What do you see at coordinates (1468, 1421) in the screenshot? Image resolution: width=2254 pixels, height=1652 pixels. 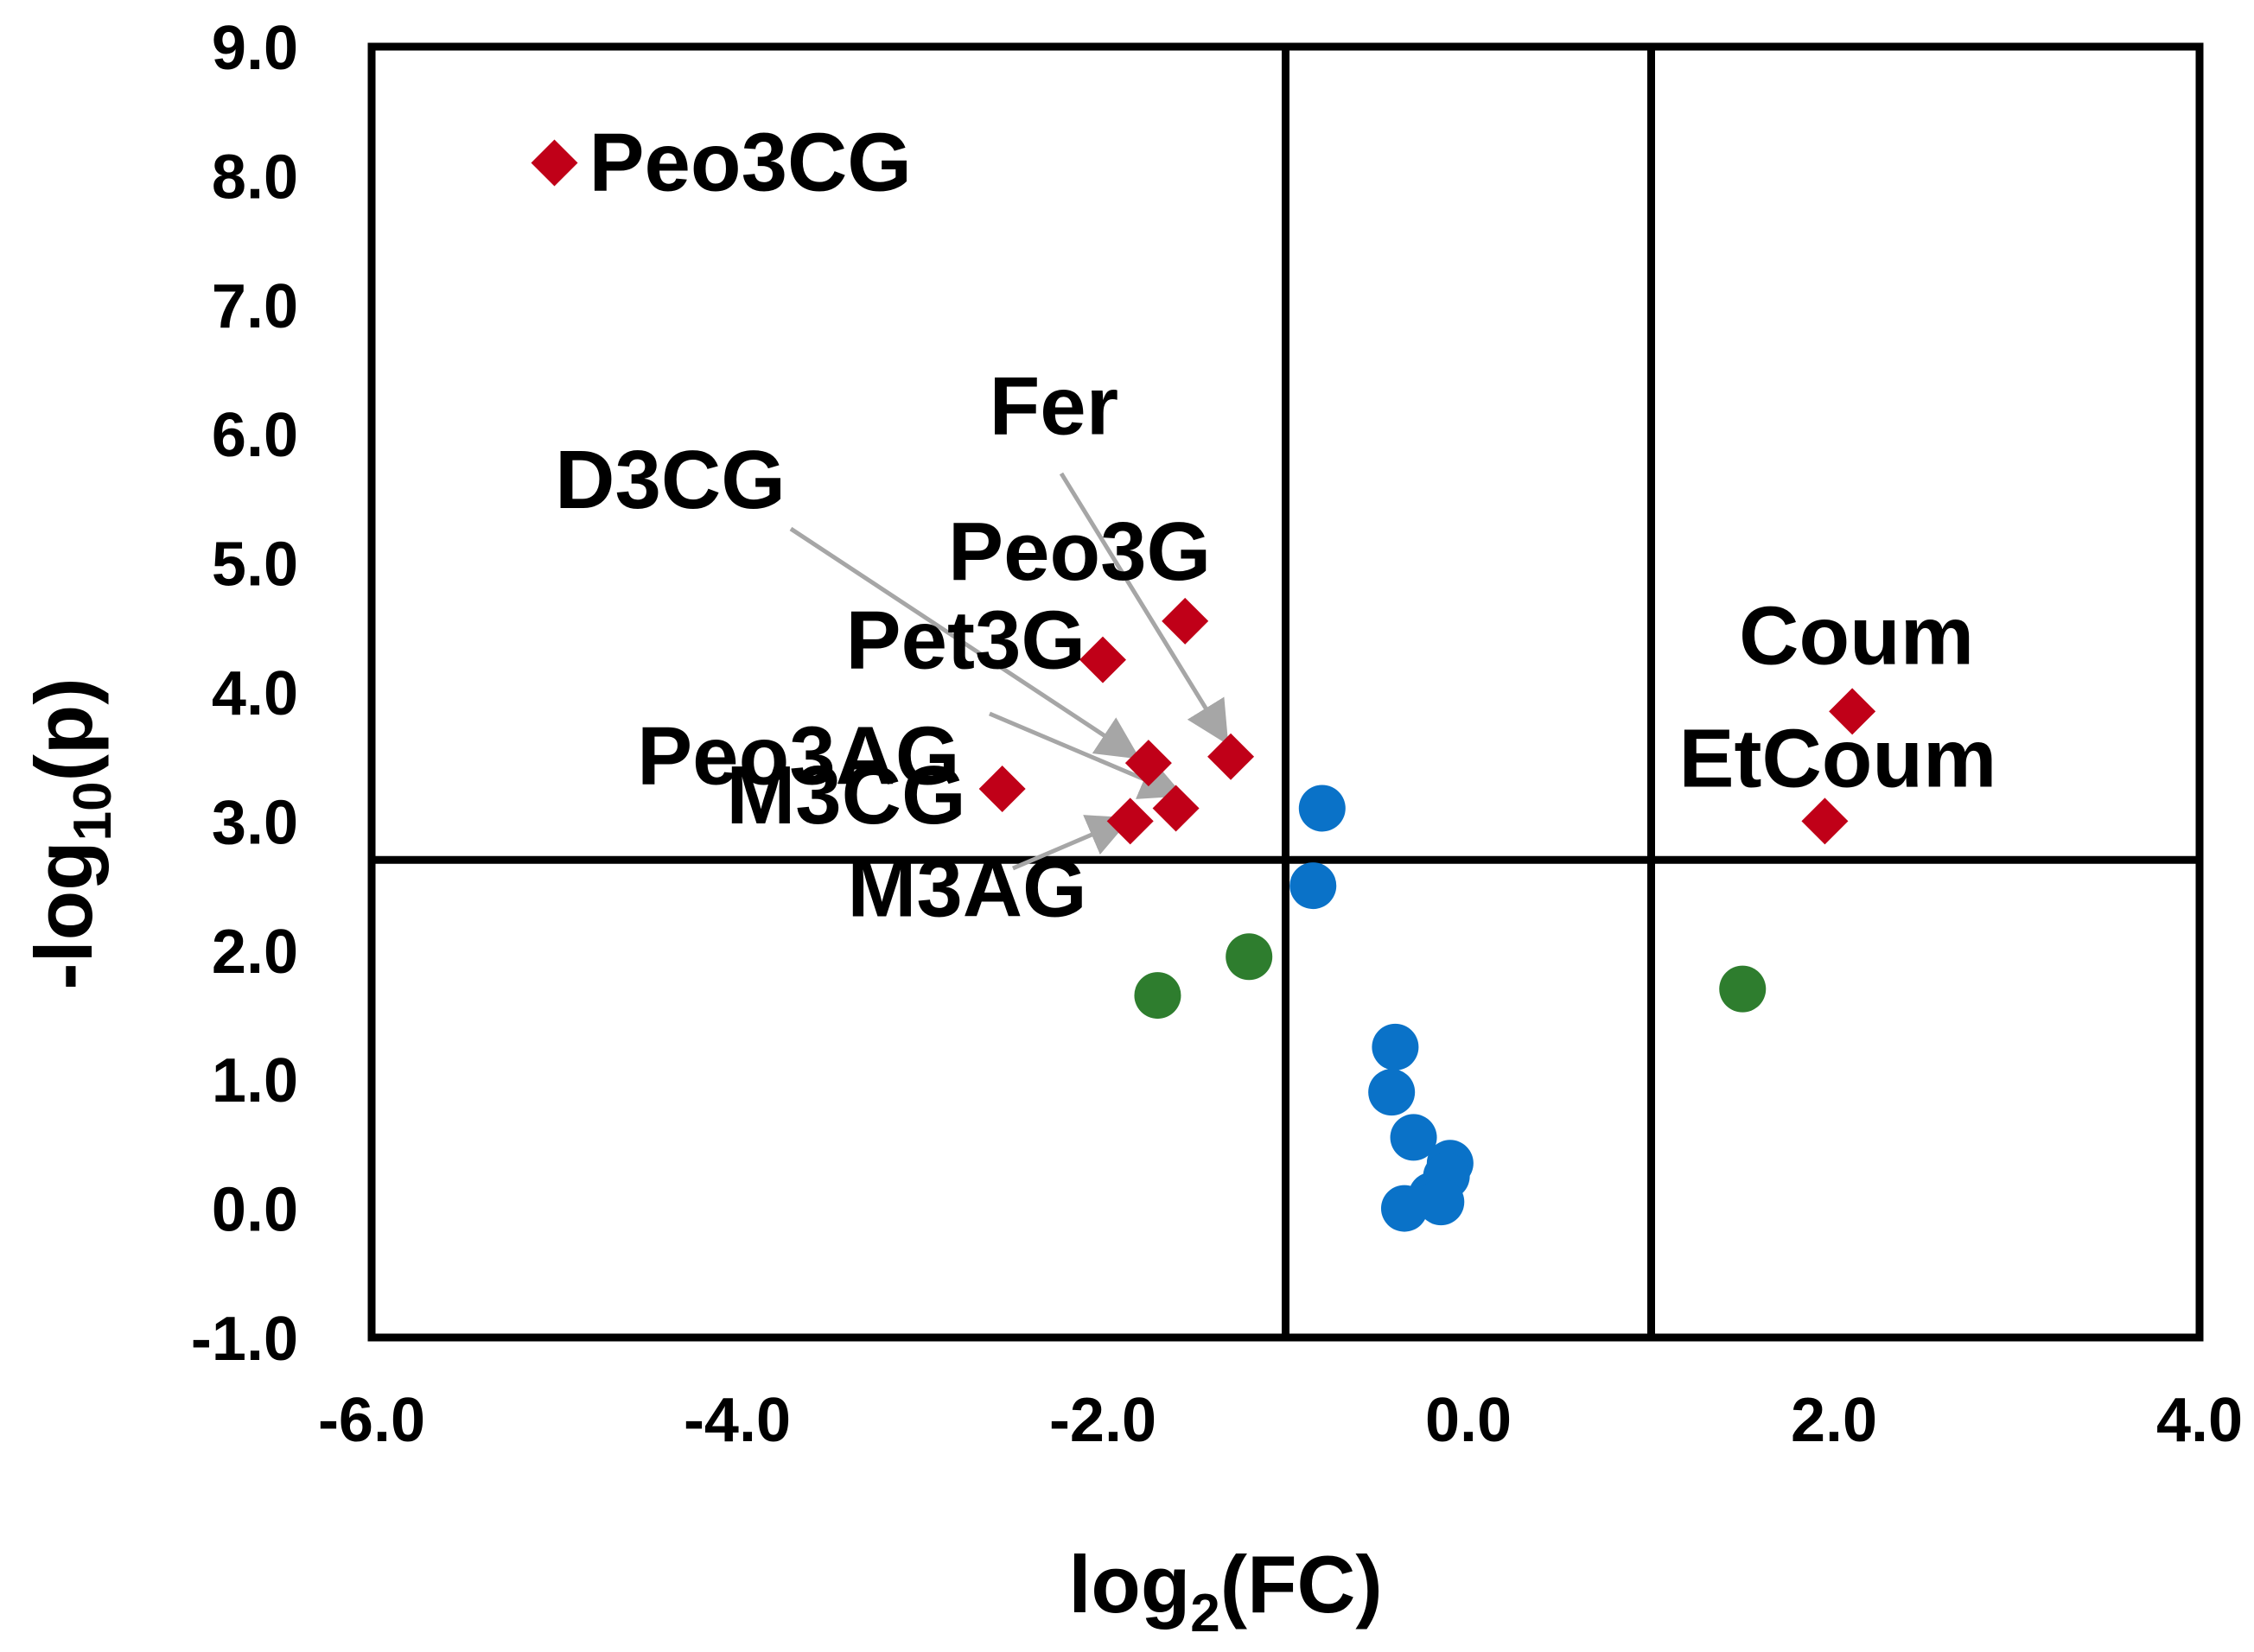 I see `x-tick-label: 0.0` at bounding box center [1468, 1421].